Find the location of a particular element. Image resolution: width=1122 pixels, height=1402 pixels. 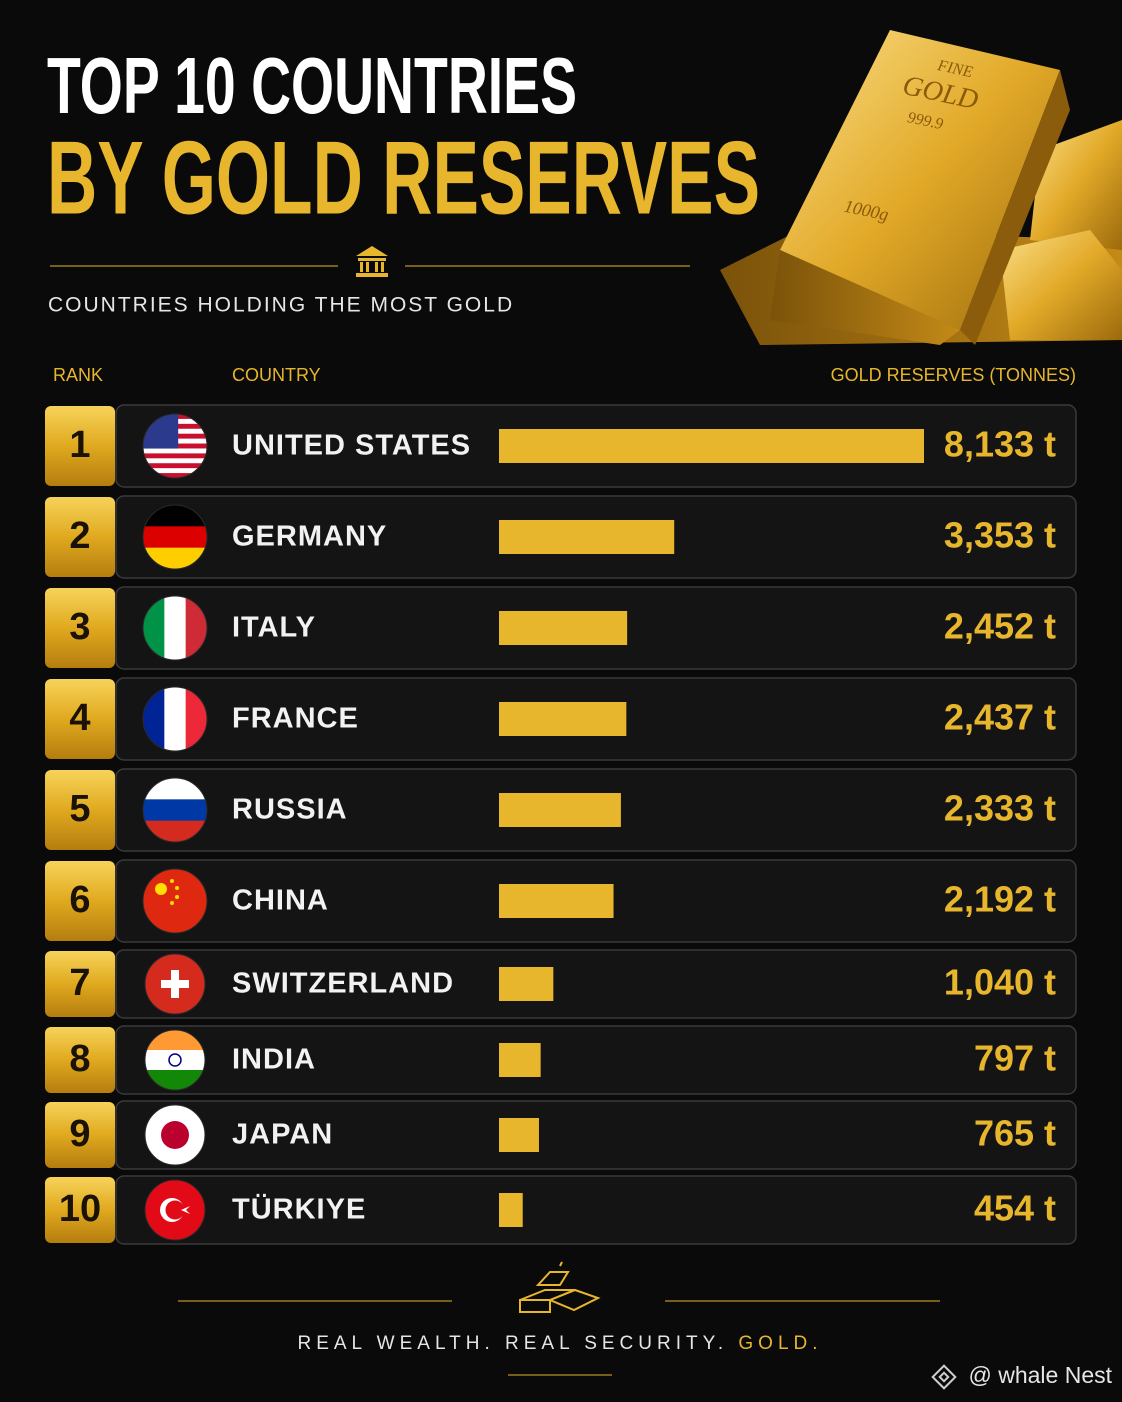

value-label: 2,192 t is located at coordinates (1000, 899).